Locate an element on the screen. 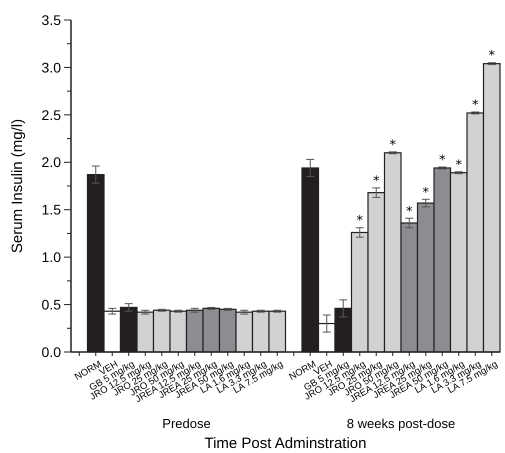 This screenshot has width=505, height=453. y-tick-label: 0.0 is located at coordinates (52, 352).